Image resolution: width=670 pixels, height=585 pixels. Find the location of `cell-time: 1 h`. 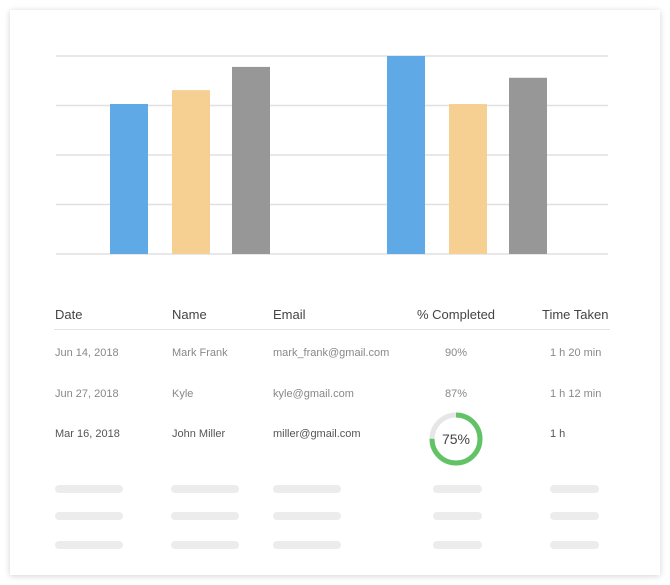

cell-time: 1 h is located at coordinates (558, 434).